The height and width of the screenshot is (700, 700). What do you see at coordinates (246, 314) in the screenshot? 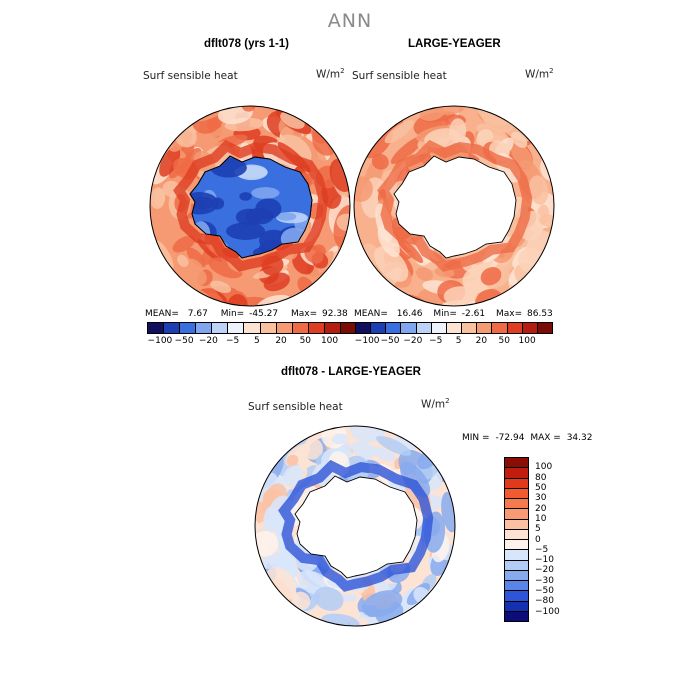
I see `panel-1-stats: MEAN= 7.67 Min= -45.27 Max= 92.38` at bounding box center [246, 314].